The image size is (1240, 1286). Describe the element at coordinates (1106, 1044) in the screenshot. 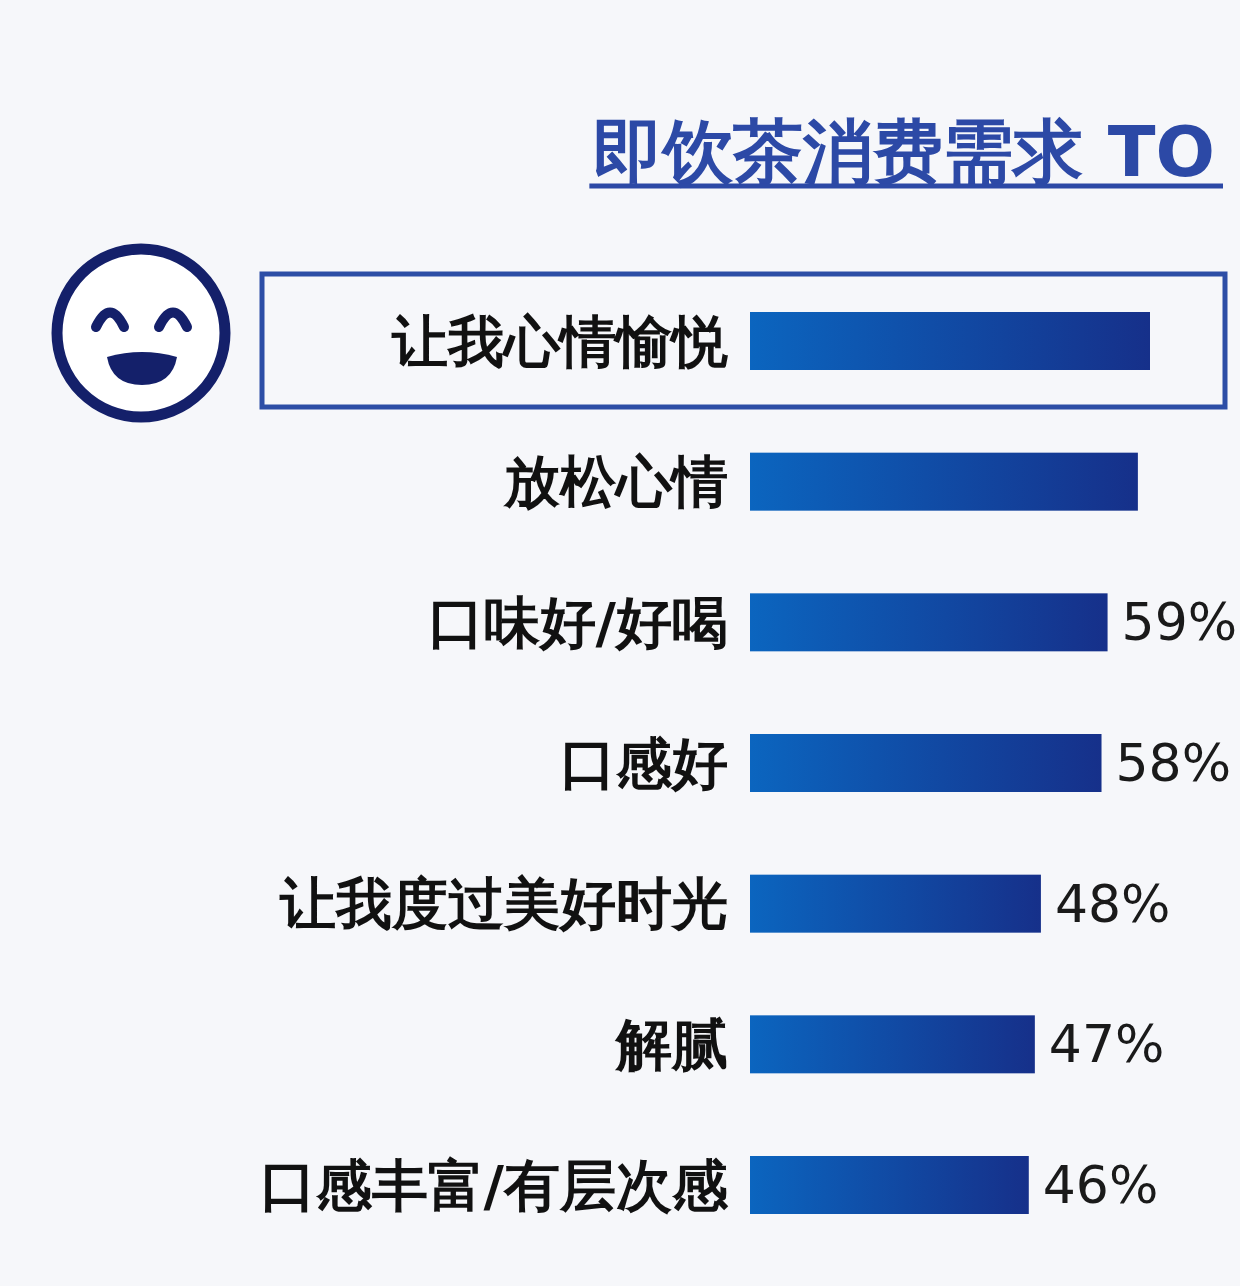

I see `data-label: 47%` at that location.